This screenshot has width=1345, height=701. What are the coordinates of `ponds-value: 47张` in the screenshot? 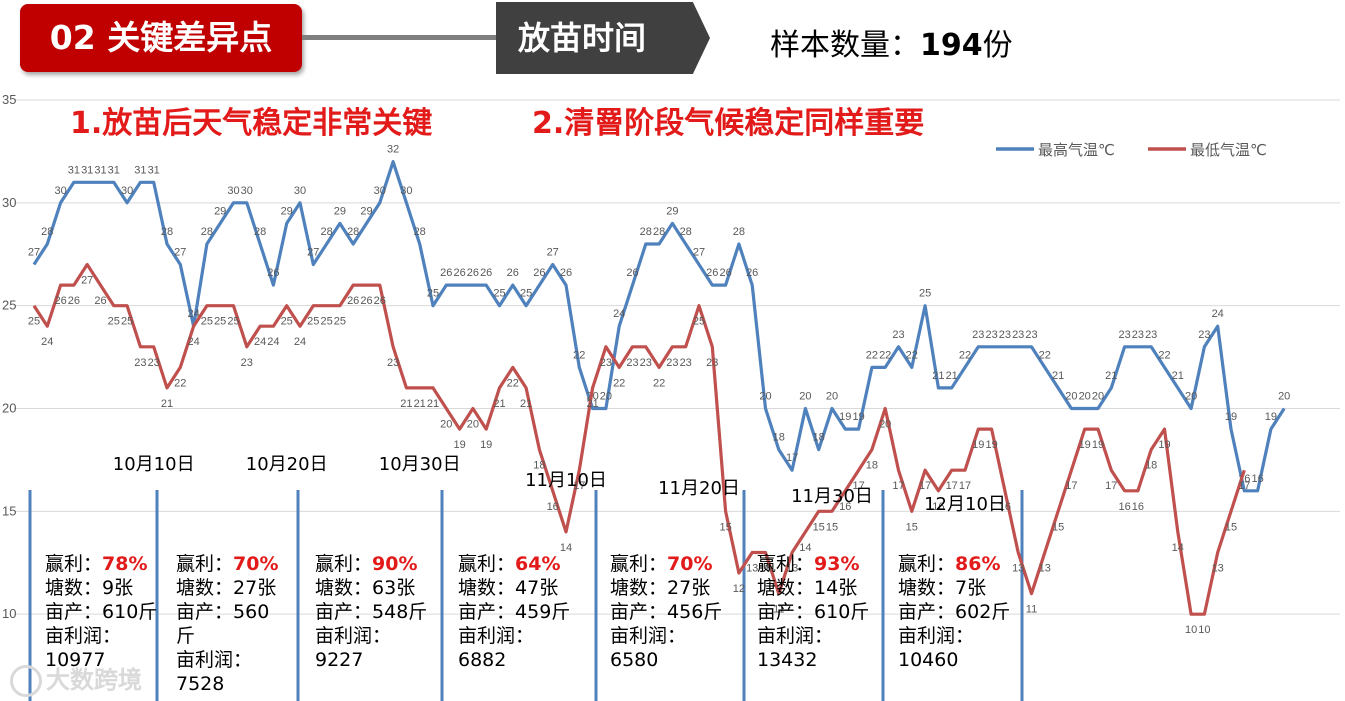 It's located at (537, 588).